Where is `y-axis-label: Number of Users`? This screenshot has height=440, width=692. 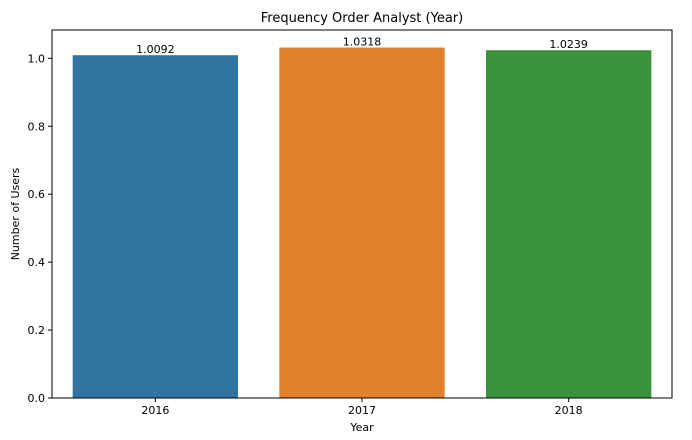
y-axis-label: Number of Users is located at coordinates (15, 213).